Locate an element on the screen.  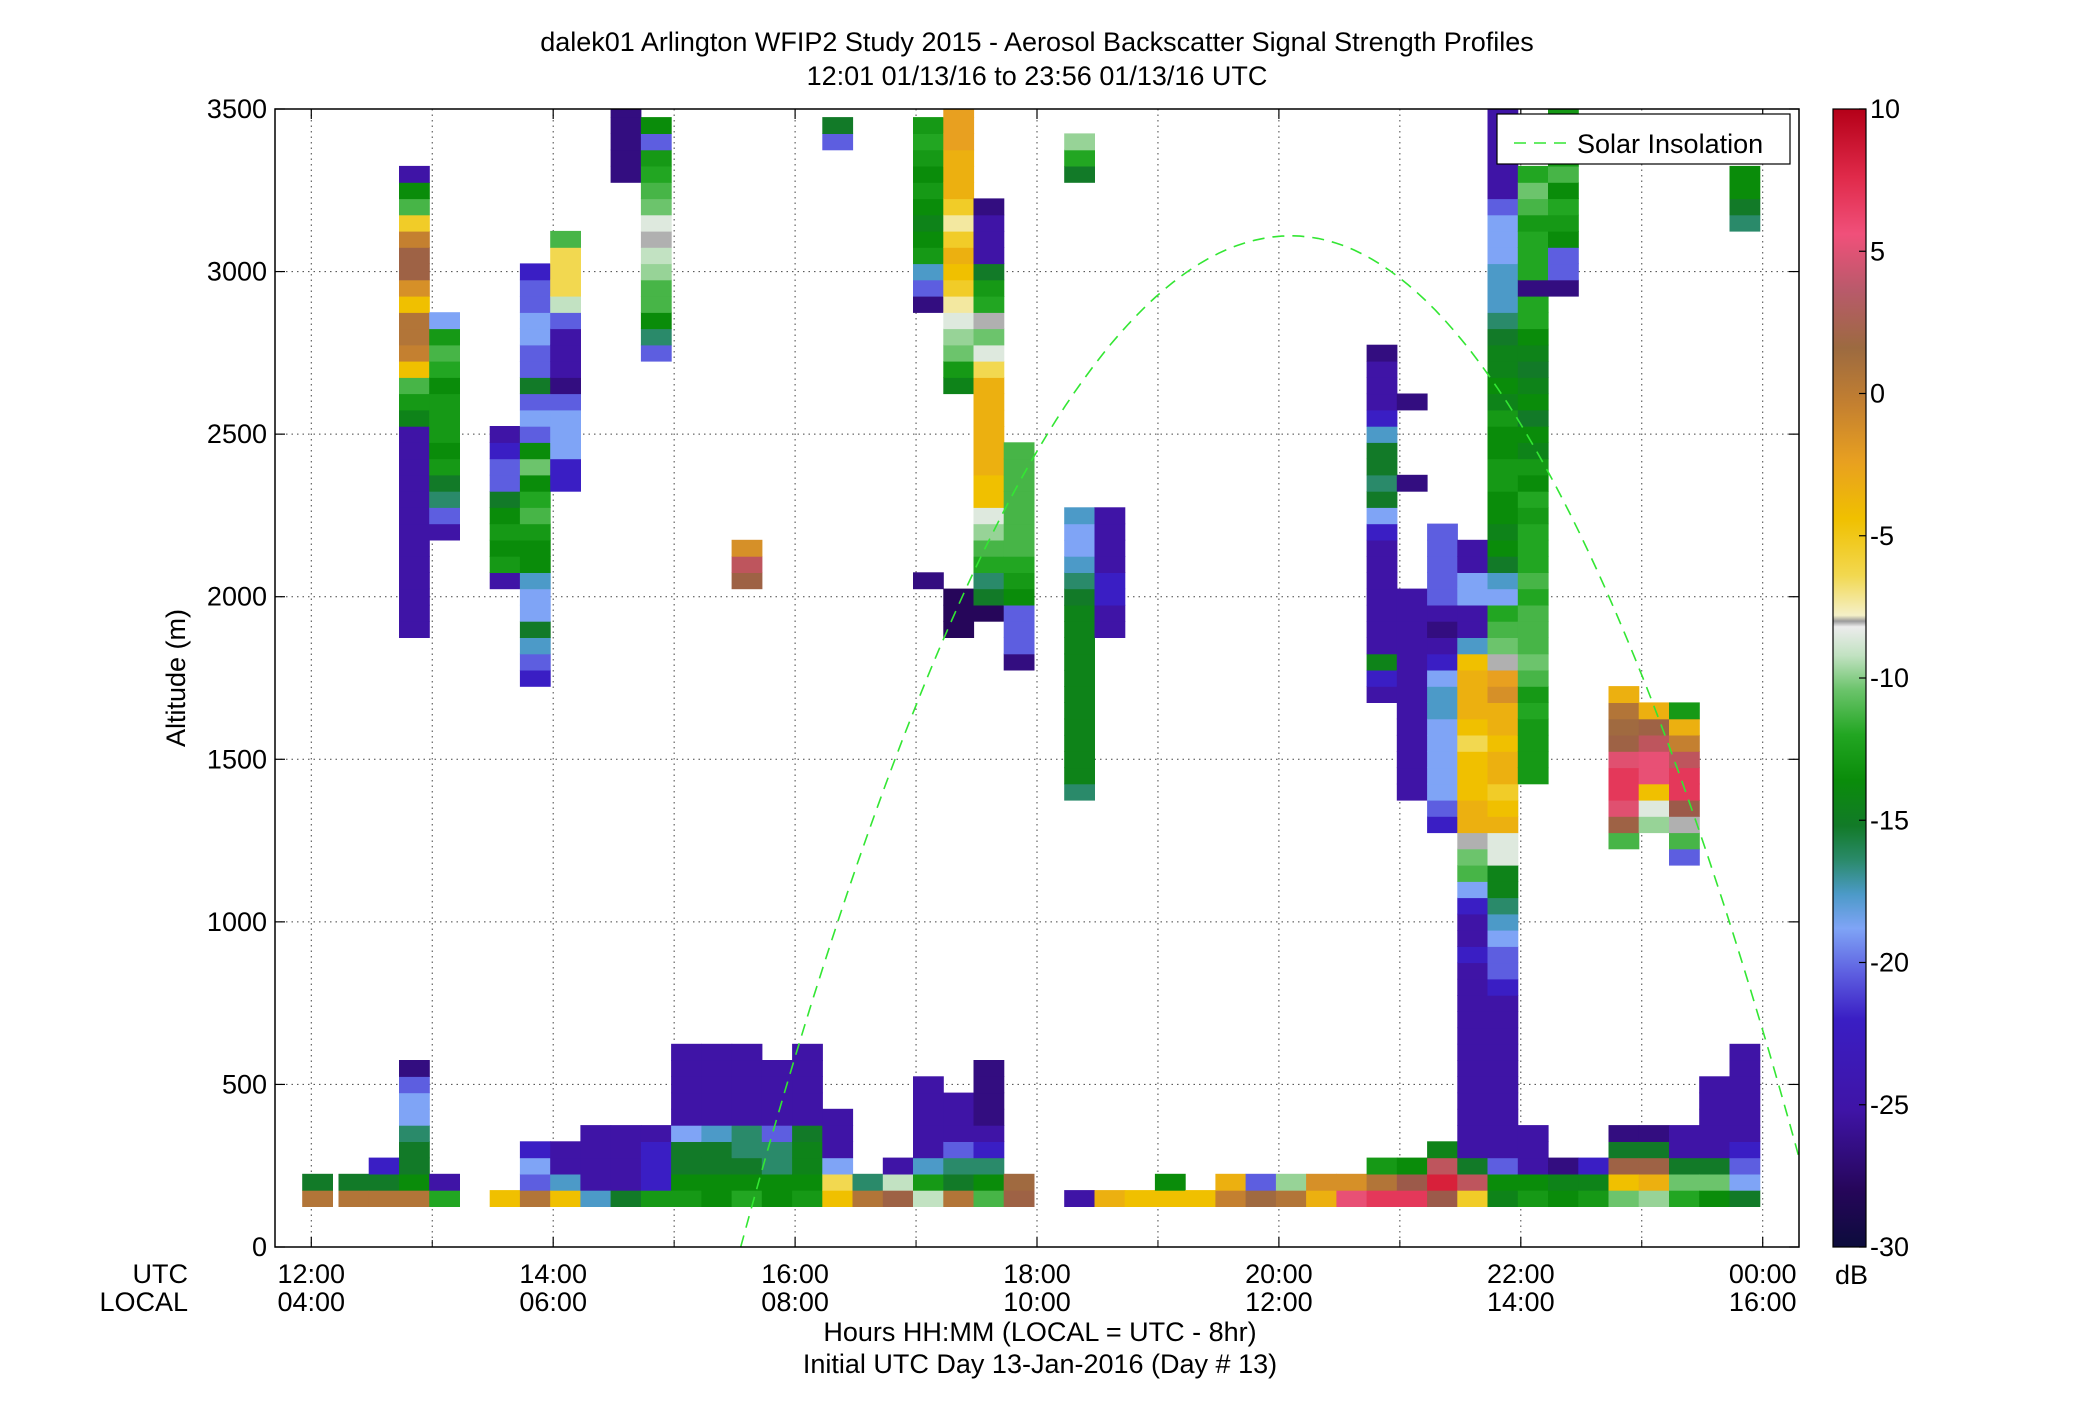
y-tick-label: 3000 is located at coordinates (237, 272).